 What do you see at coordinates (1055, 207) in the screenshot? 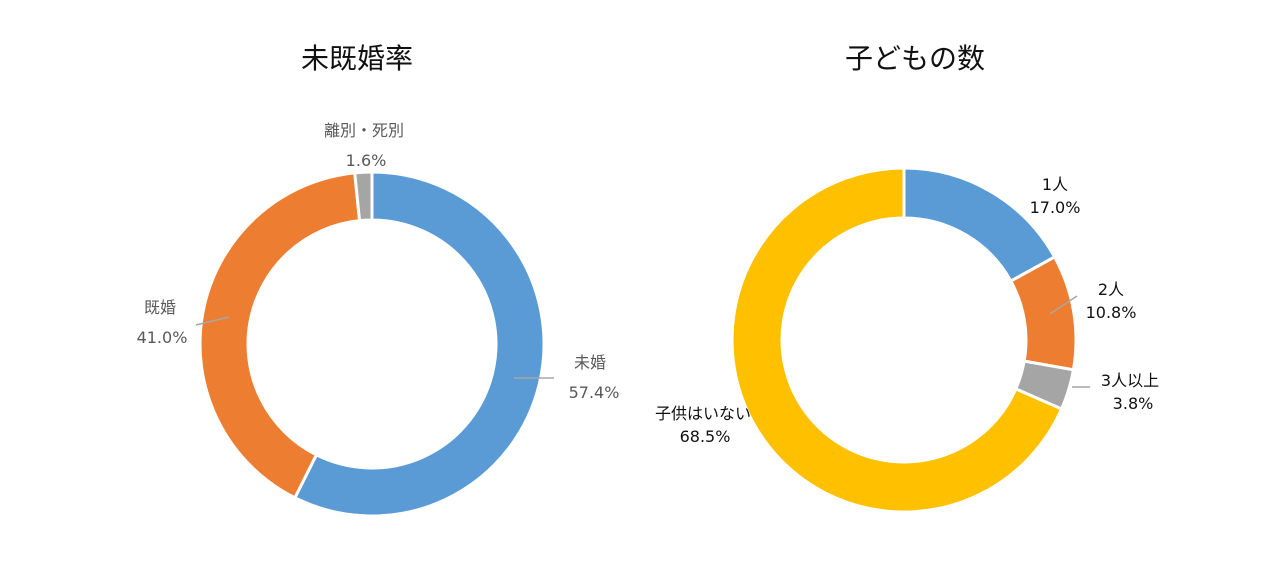
I see `label-value-1-0: 17.0%` at bounding box center [1055, 207].